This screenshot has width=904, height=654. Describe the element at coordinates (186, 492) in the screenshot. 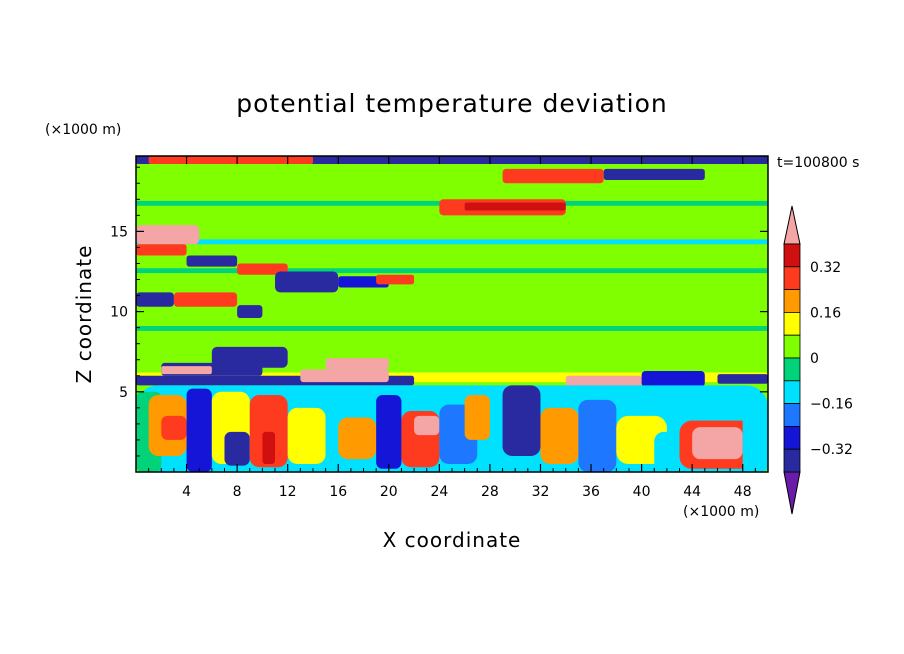

I see `x-tick-label: 4` at that location.